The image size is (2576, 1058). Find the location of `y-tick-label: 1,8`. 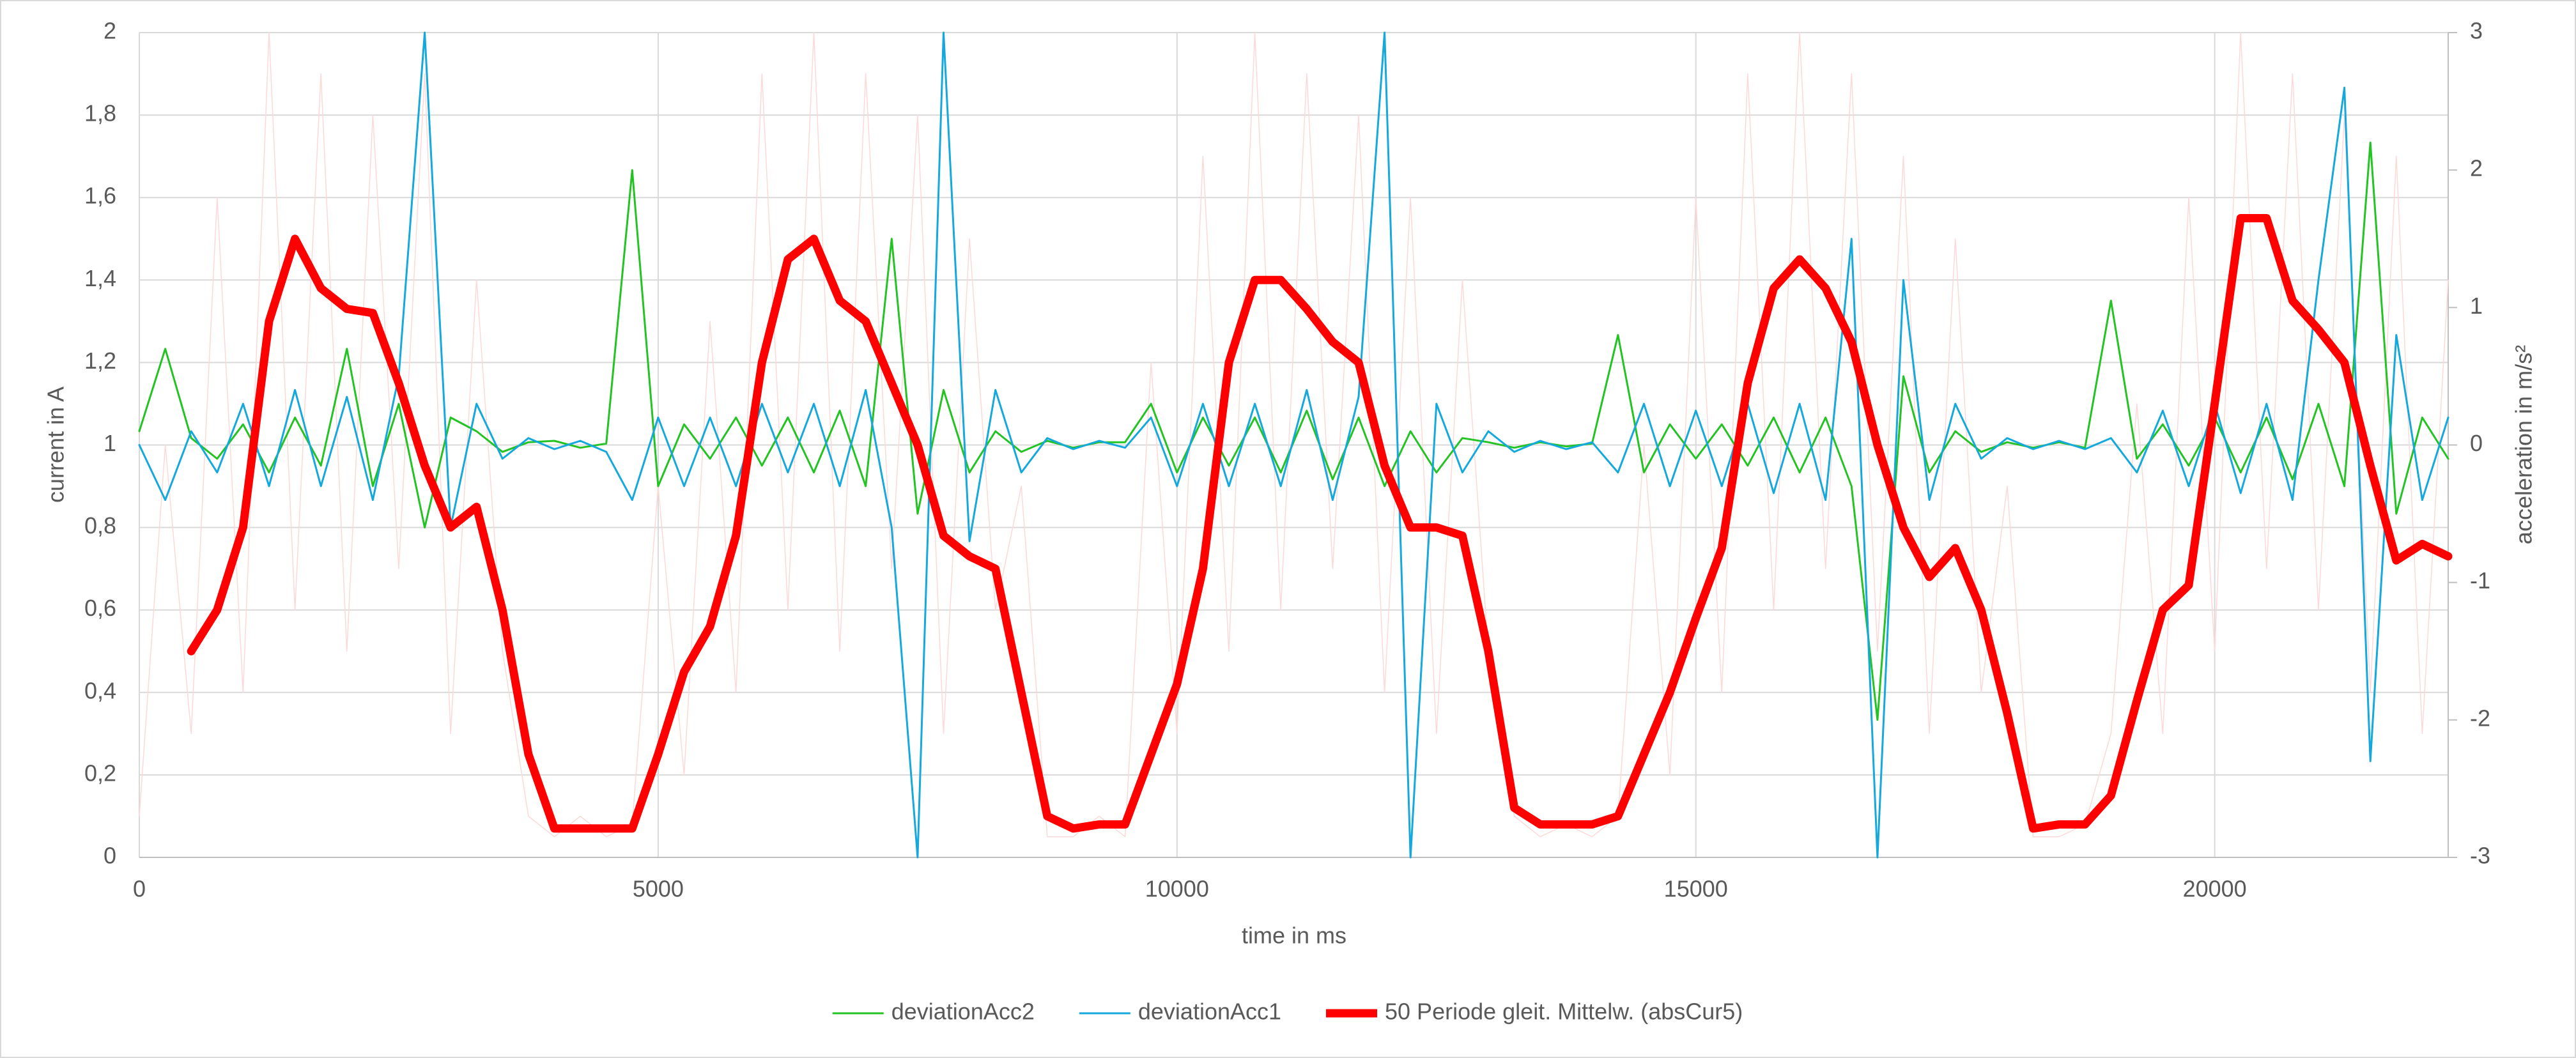

y-tick-label: 1,8 is located at coordinates (100, 113).